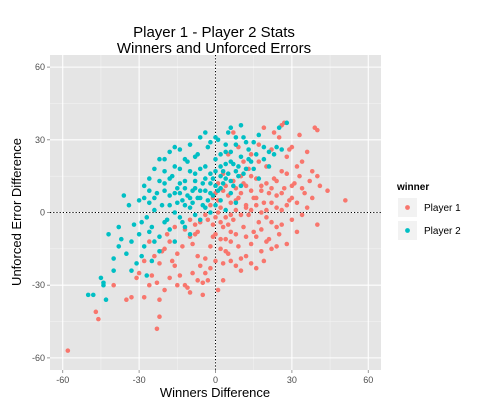  What do you see at coordinates (292, 380) in the screenshot?
I see `x-tick-label: 30` at bounding box center [292, 380].